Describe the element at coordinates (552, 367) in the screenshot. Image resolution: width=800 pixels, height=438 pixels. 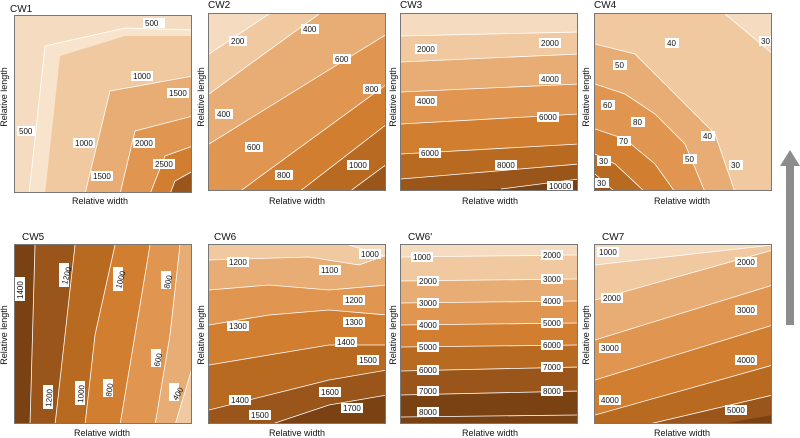
I see `contour-label: 7000` at that location.